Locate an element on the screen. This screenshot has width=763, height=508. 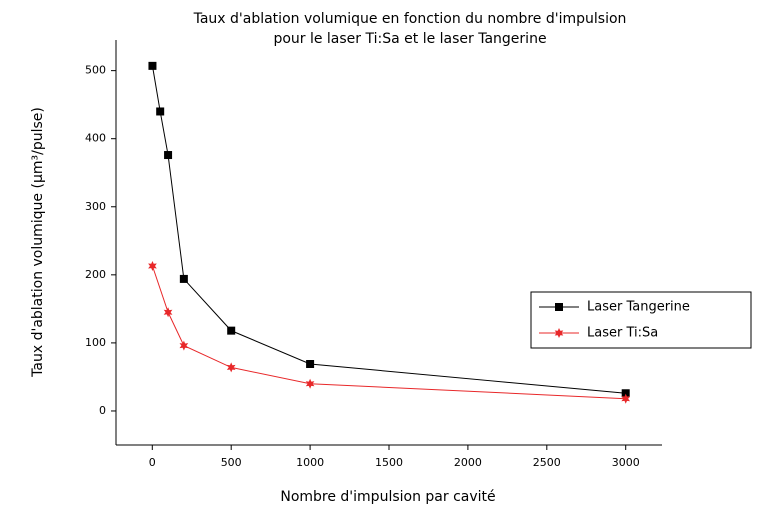
y-tick-label: 0 is located at coordinates (102, 410).